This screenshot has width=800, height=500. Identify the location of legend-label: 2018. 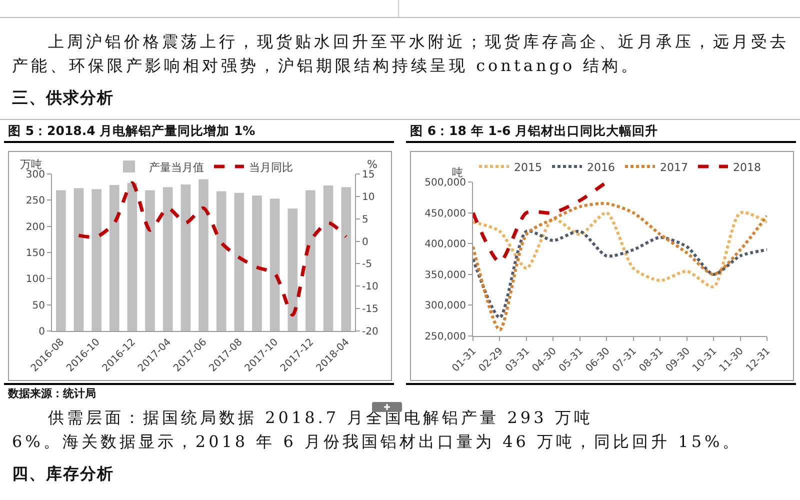
(747, 167).